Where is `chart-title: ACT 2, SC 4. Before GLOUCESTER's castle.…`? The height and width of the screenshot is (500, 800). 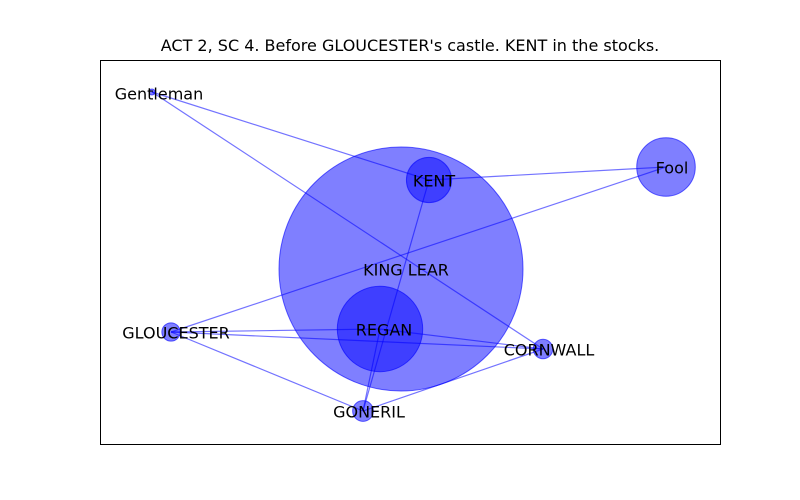
chart-title: ACT 2, SC 4. Before GLOUCESTER's castle.… is located at coordinates (410, 45).